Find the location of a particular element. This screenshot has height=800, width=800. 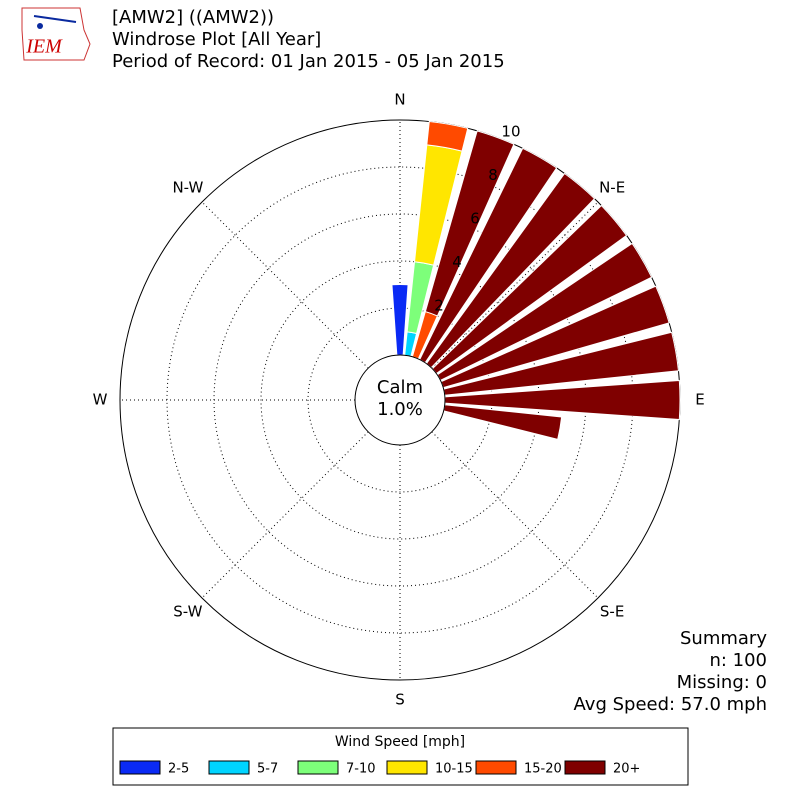

r-tick-label: 6 is located at coordinates (475, 218).